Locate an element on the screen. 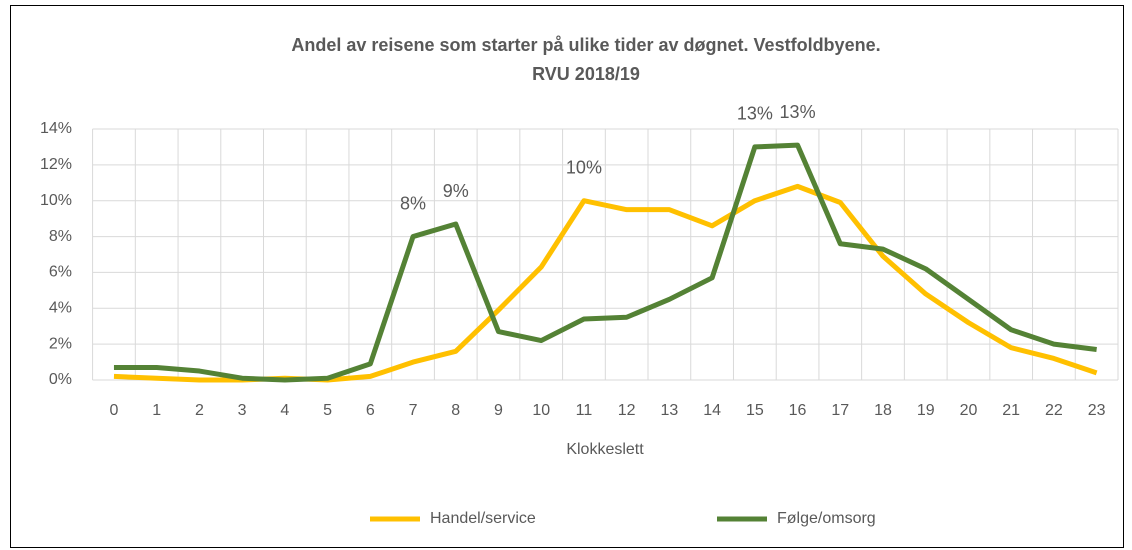 The width and height of the screenshot is (1132, 550). y-tick-label: 0% is located at coordinates (60, 379).